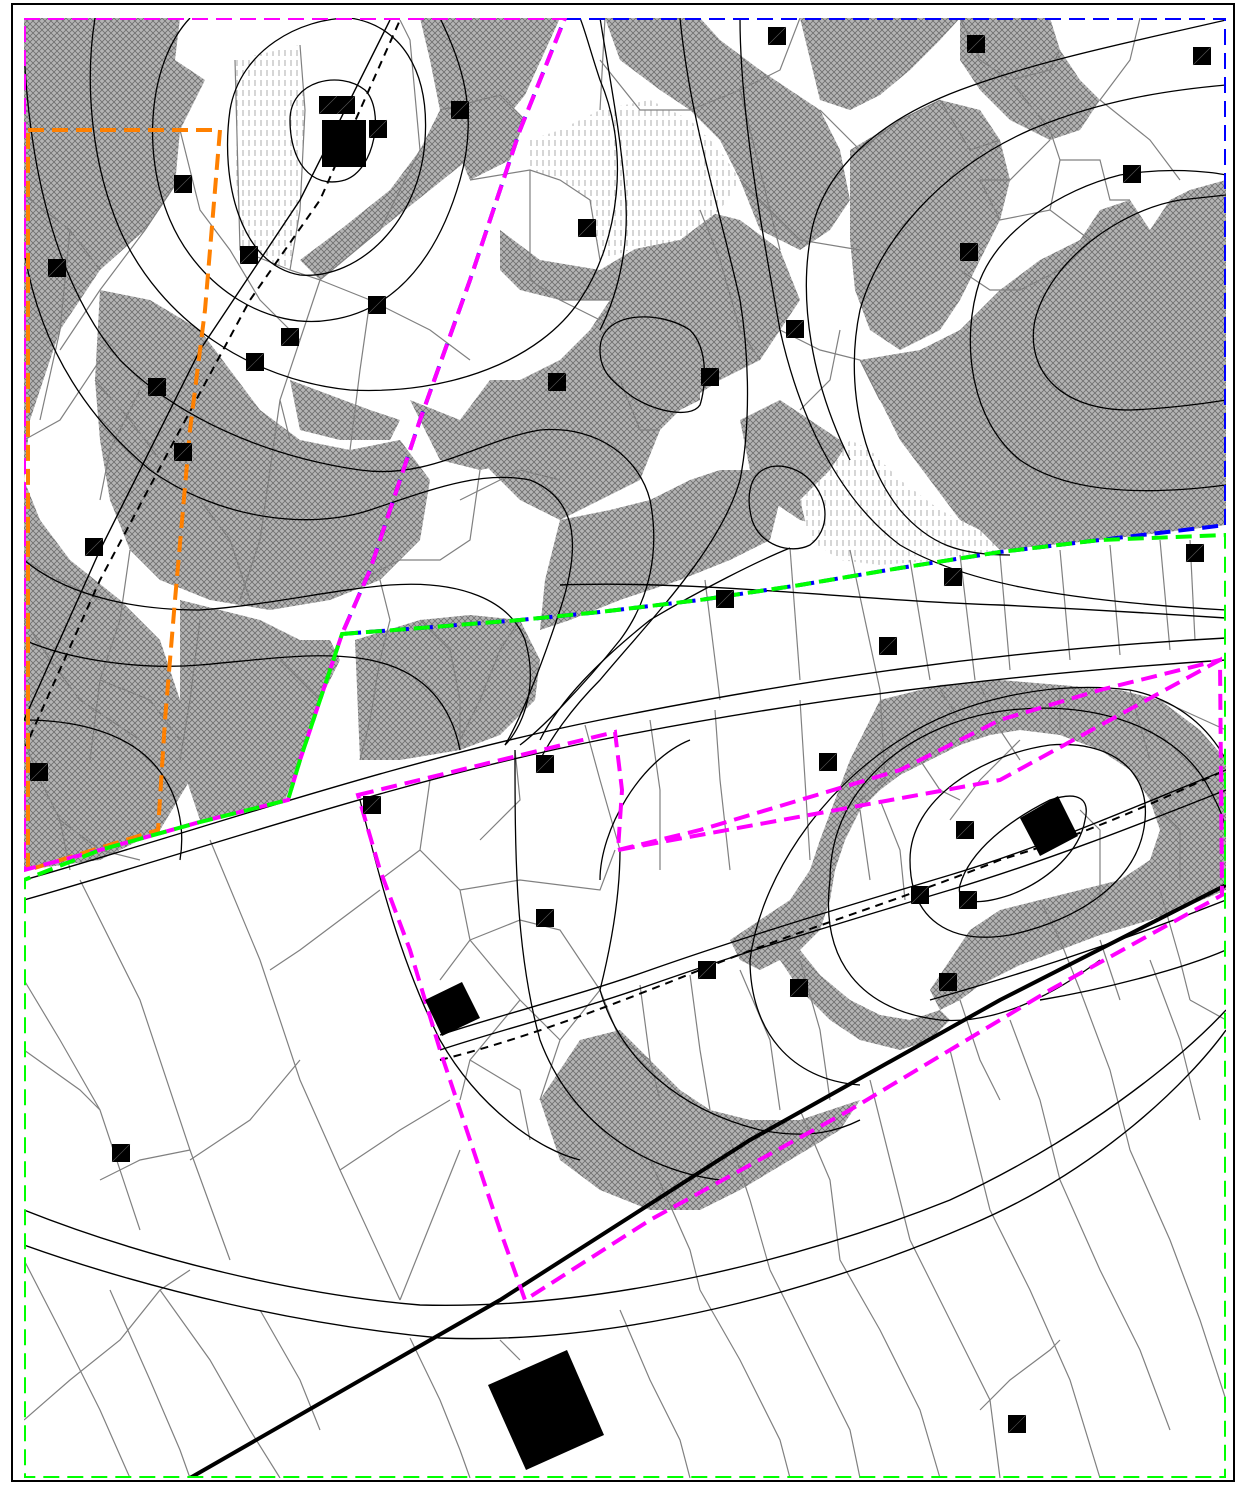 The image size is (1240, 1485). I want to click on zone-magenta-south-divider, so click(919, 755).